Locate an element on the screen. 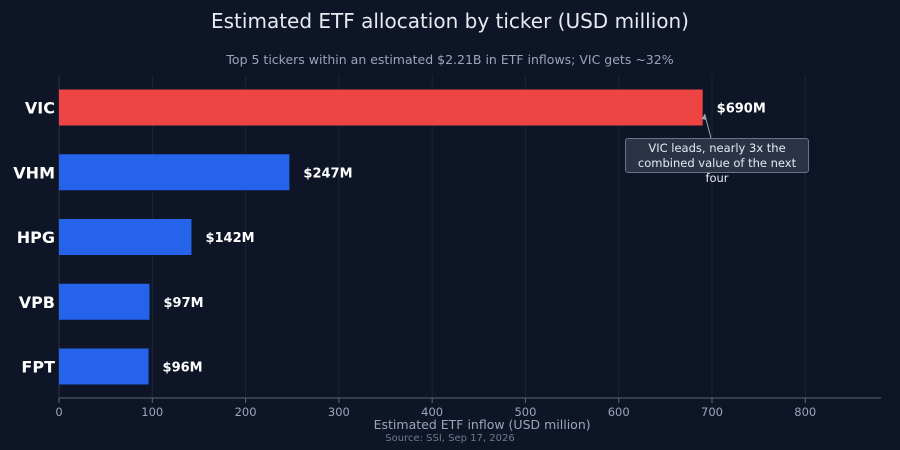 This screenshot has height=450, width=900. x-tick-label: 0 is located at coordinates (58, 412).